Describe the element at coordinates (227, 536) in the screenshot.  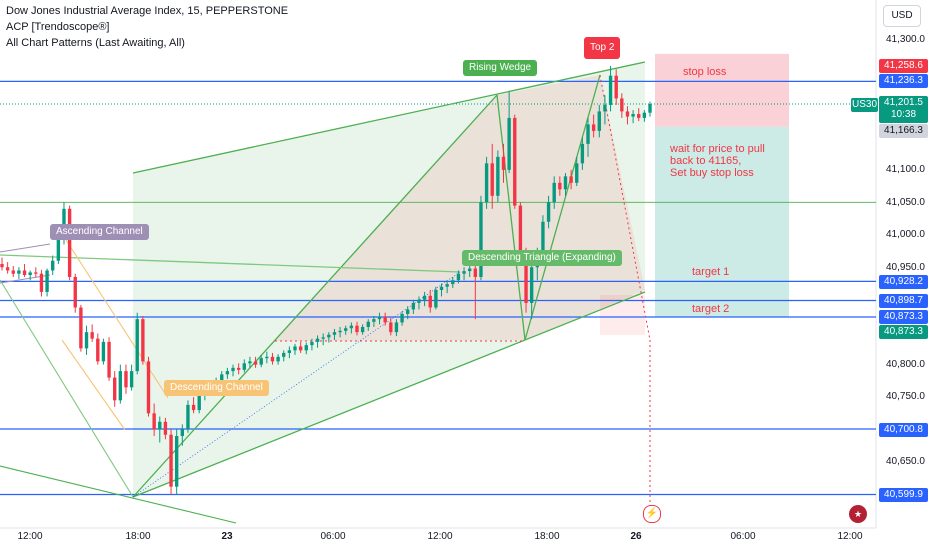
I see `x-tick: 23` at that location.